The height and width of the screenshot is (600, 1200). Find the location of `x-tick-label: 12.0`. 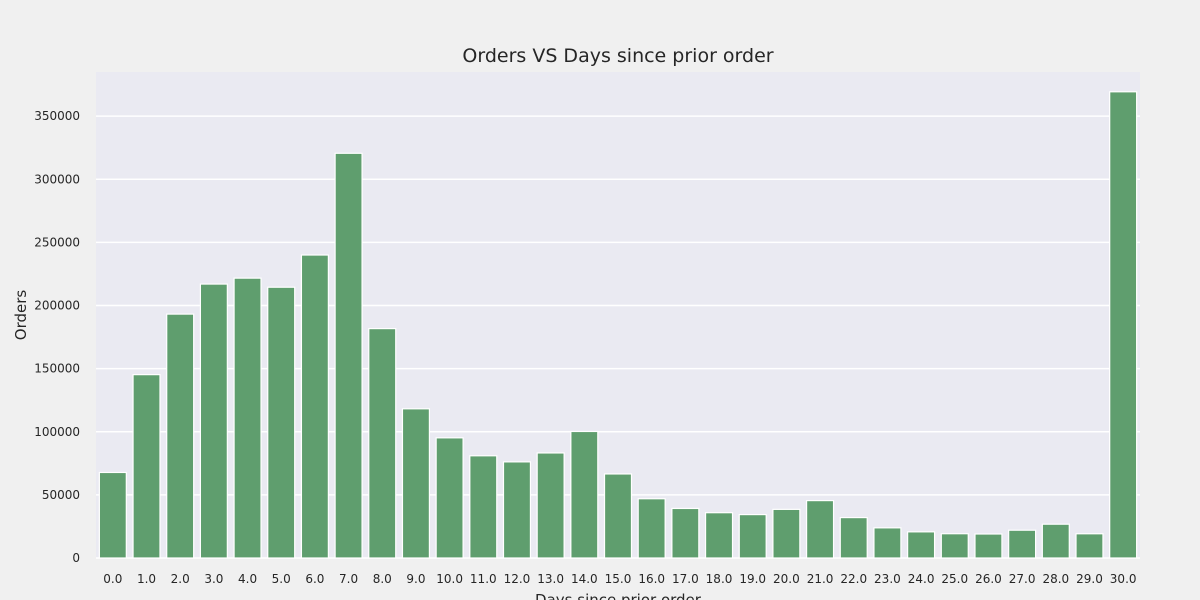

x-tick-label: 12.0 is located at coordinates (517, 579).